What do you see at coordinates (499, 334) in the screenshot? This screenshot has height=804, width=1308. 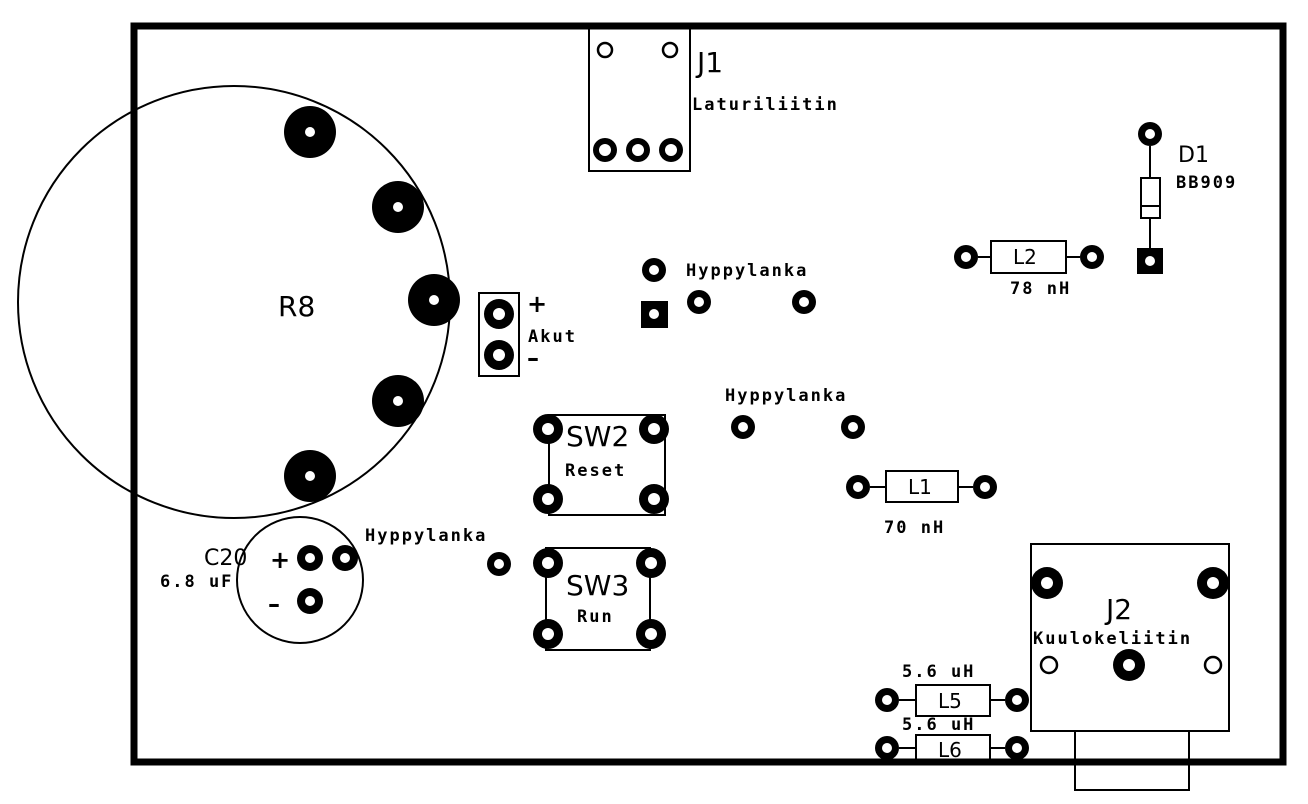 I see `akut-outline` at bounding box center [499, 334].